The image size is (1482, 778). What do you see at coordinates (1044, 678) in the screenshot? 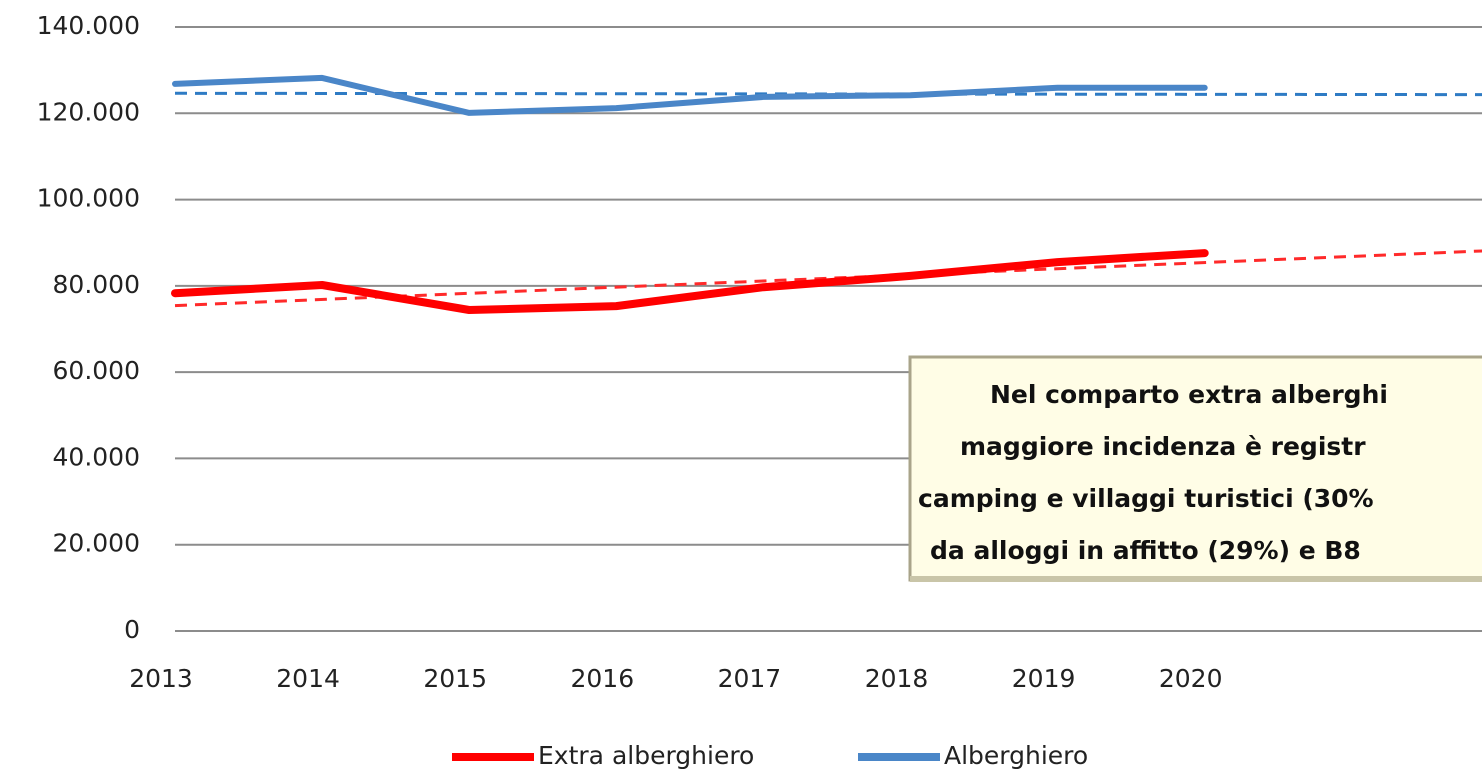
I see `x-tick-label: 2019` at bounding box center [1044, 678].